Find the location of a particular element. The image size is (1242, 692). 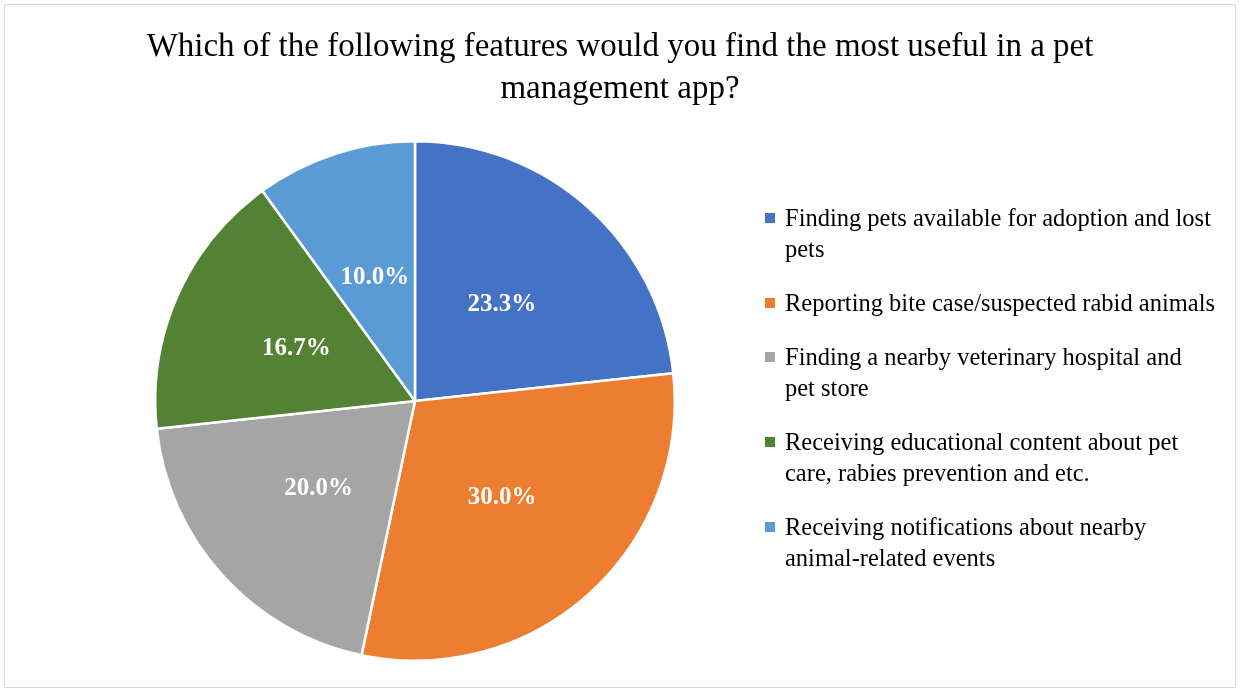

data-label: 16.7% is located at coordinates (296, 346).